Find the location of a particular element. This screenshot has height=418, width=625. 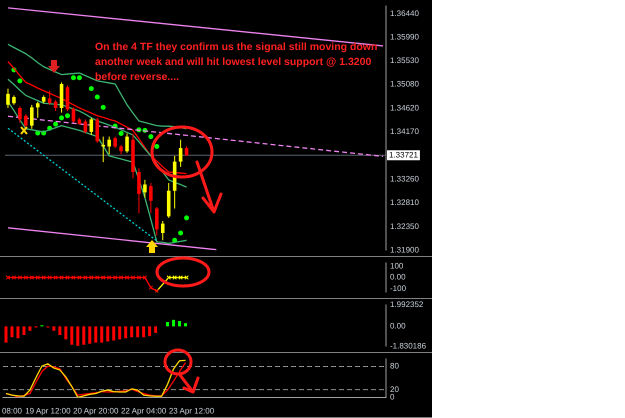

x-tick-label: 22 Apr 04:00 is located at coordinates (143, 411).